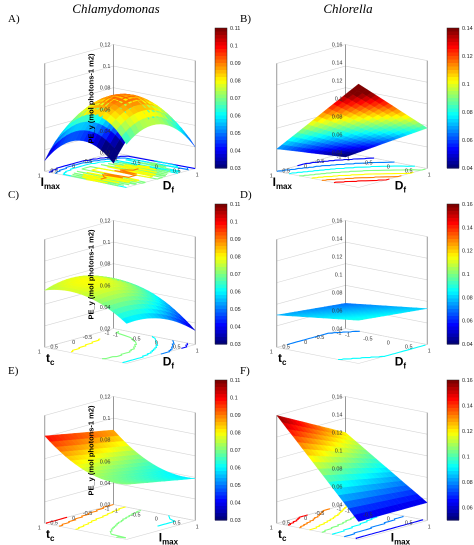 The width and height of the screenshot is (474, 545). Describe the element at coordinates (87, 338) in the screenshot. I see `x-tick-label: -0.5` at that location.